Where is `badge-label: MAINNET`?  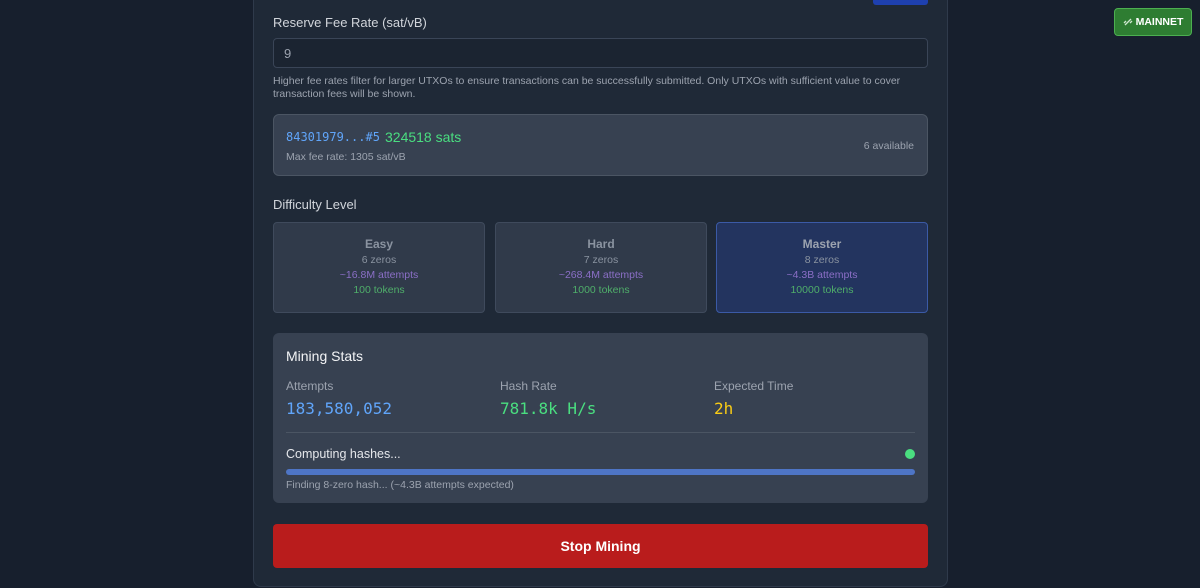
badge-label: MAINNET is located at coordinates (1159, 22).